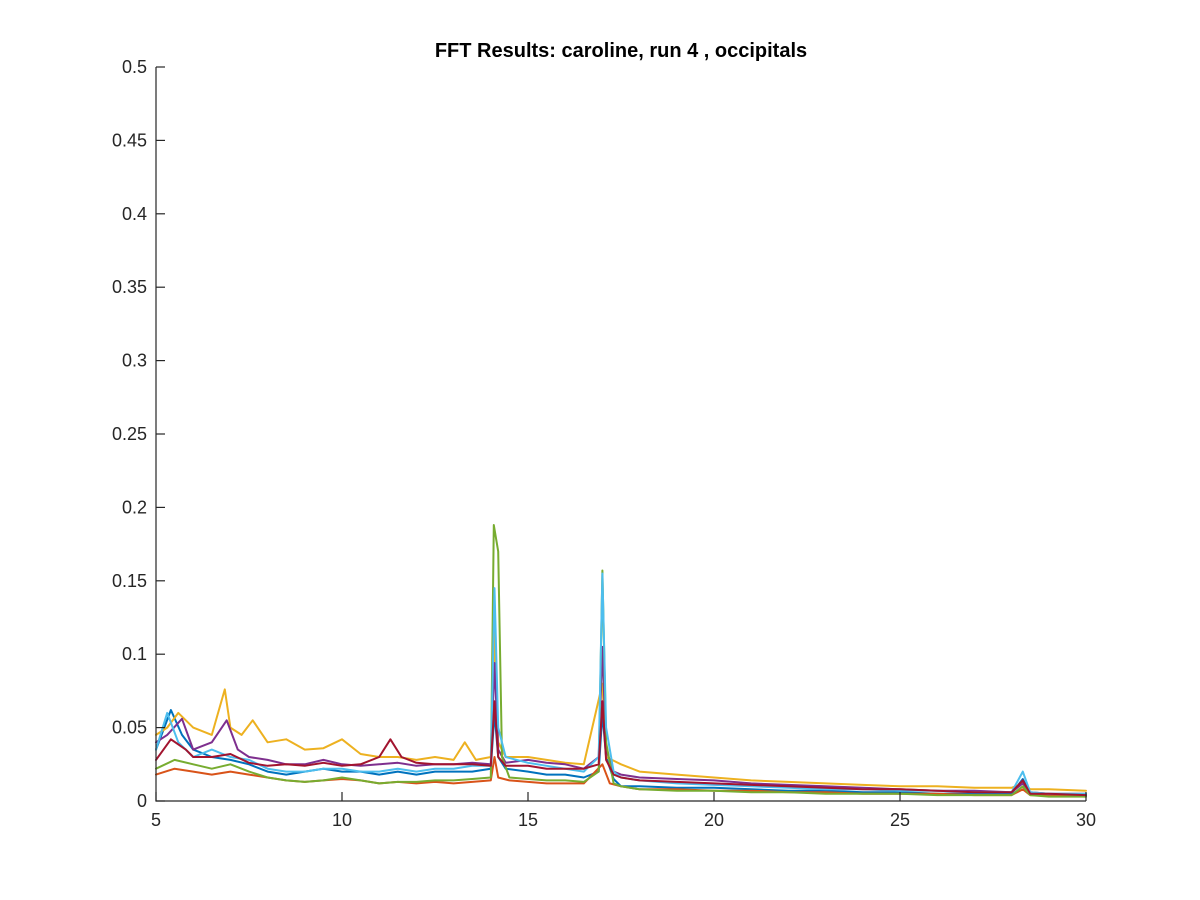 Image resolution: width=1200 pixels, height=900 pixels. What do you see at coordinates (134, 654) in the screenshot?
I see `y-tick-label: 0.1` at bounding box center [134, 654].